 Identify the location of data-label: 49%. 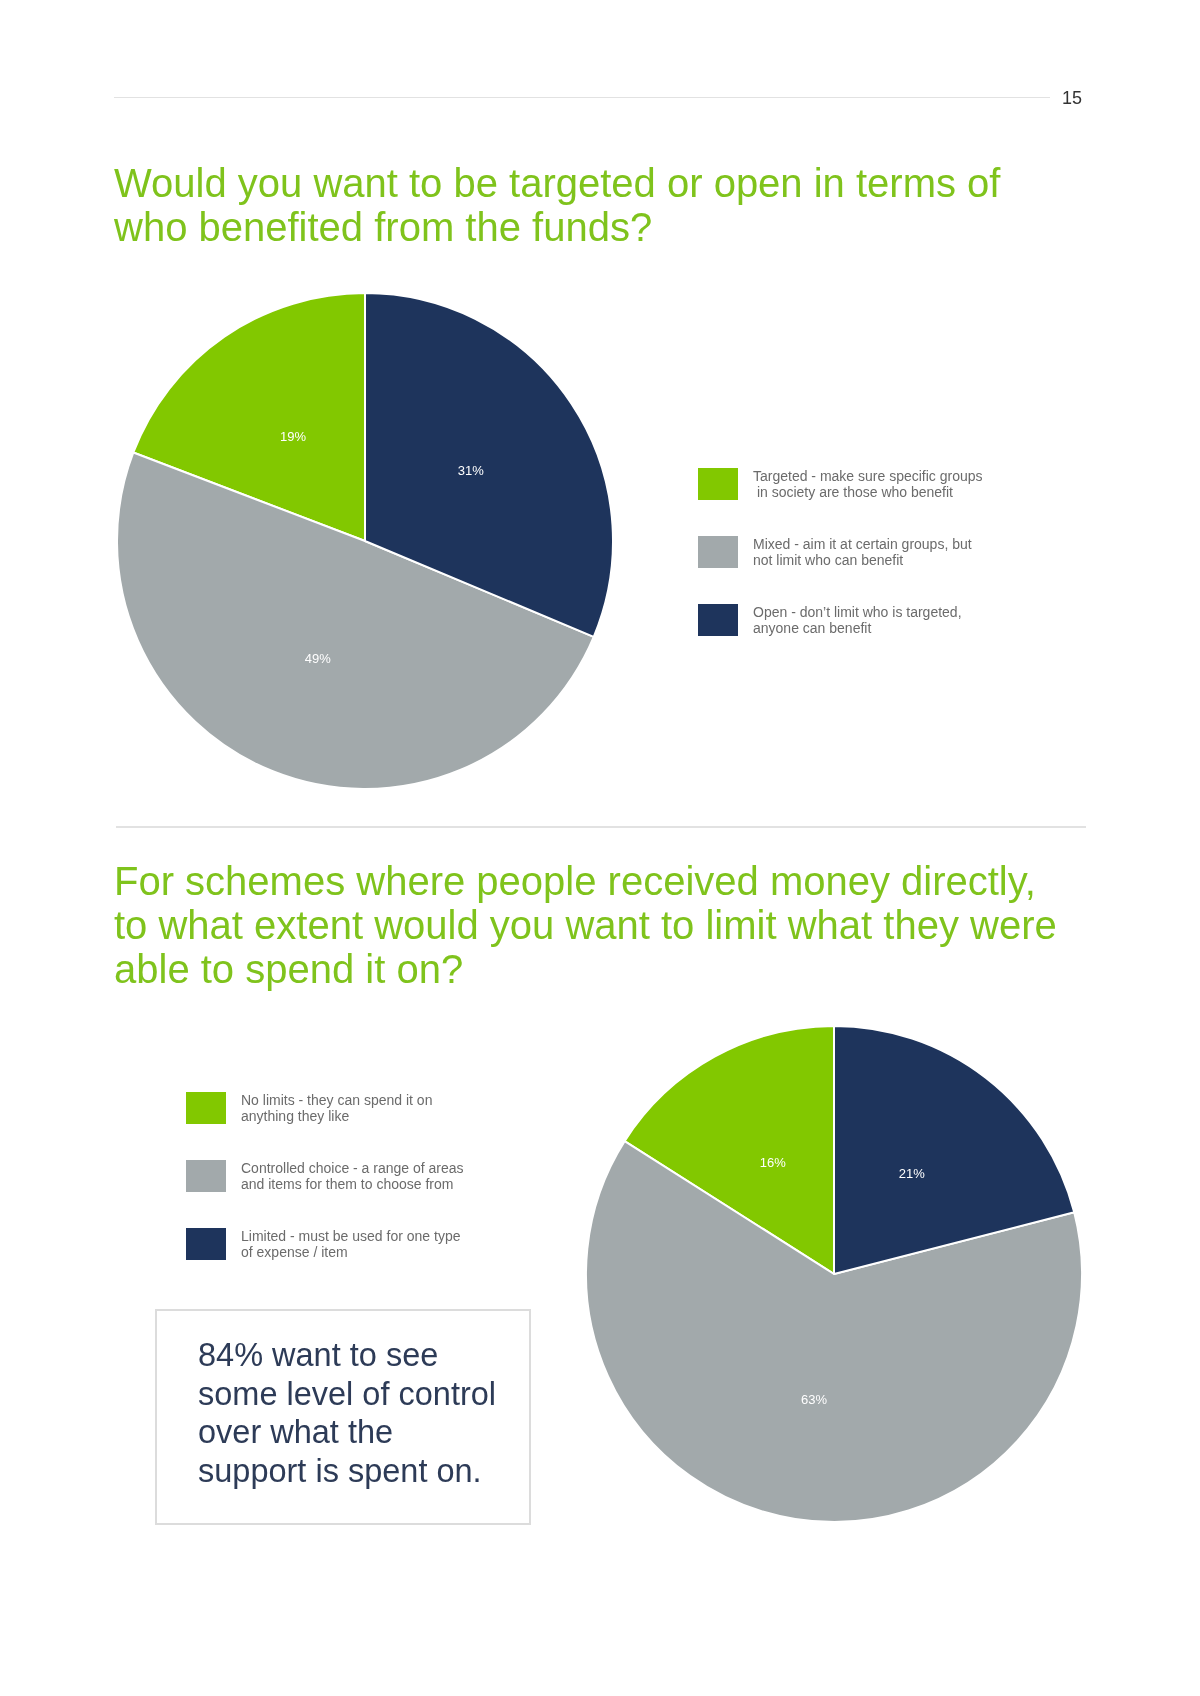
(318, 659).